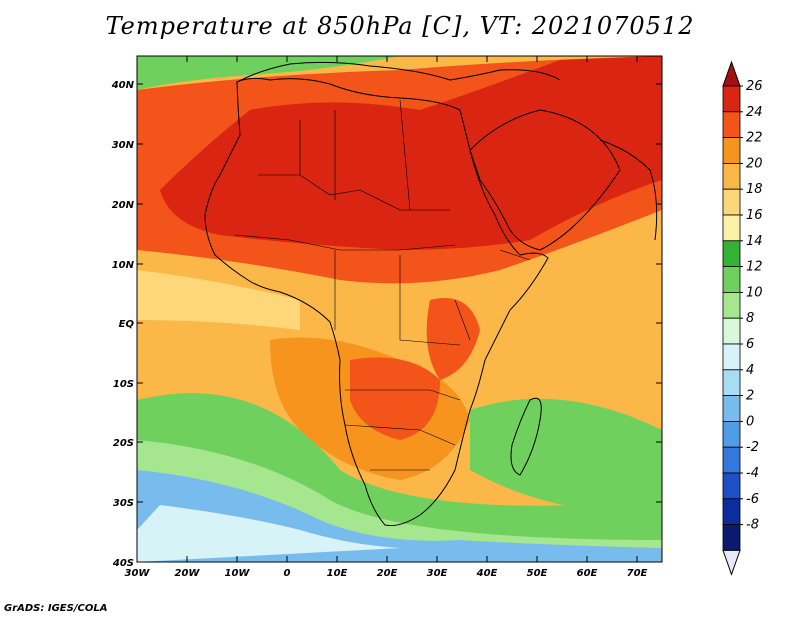  I want to click on lat-tick-label: 20N, so click(123, 205).